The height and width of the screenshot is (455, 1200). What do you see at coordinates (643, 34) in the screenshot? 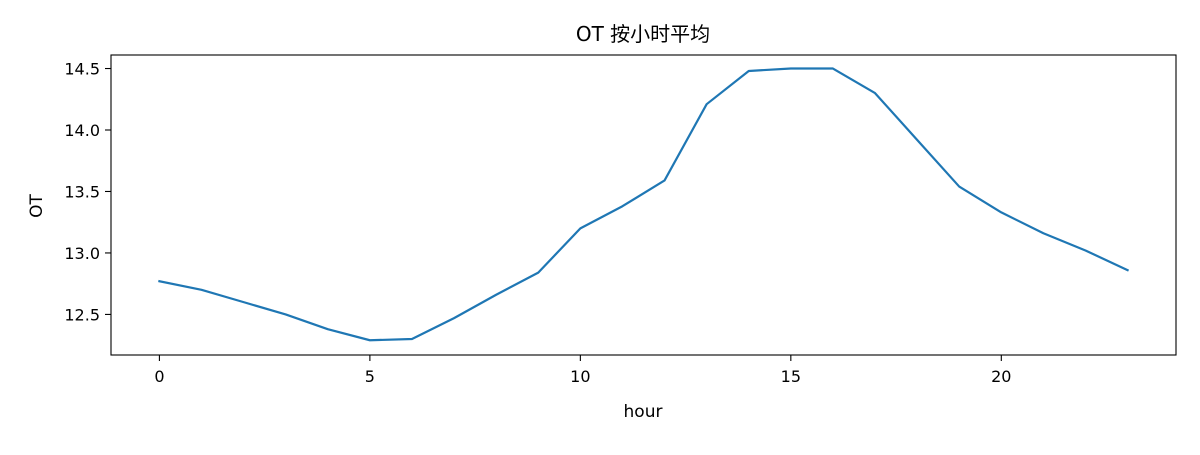
I see `chart-title: OT 按小时平均` at bounding box center [643, 34].